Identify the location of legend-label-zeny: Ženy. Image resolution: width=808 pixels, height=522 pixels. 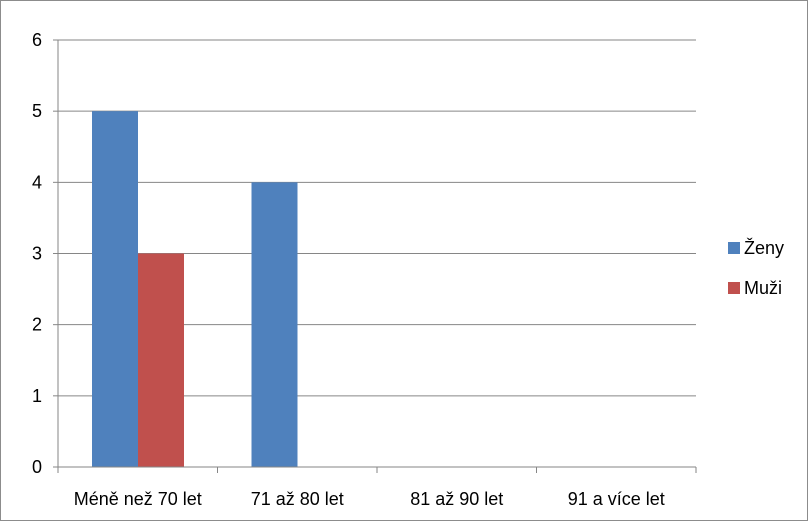
(764, 248).